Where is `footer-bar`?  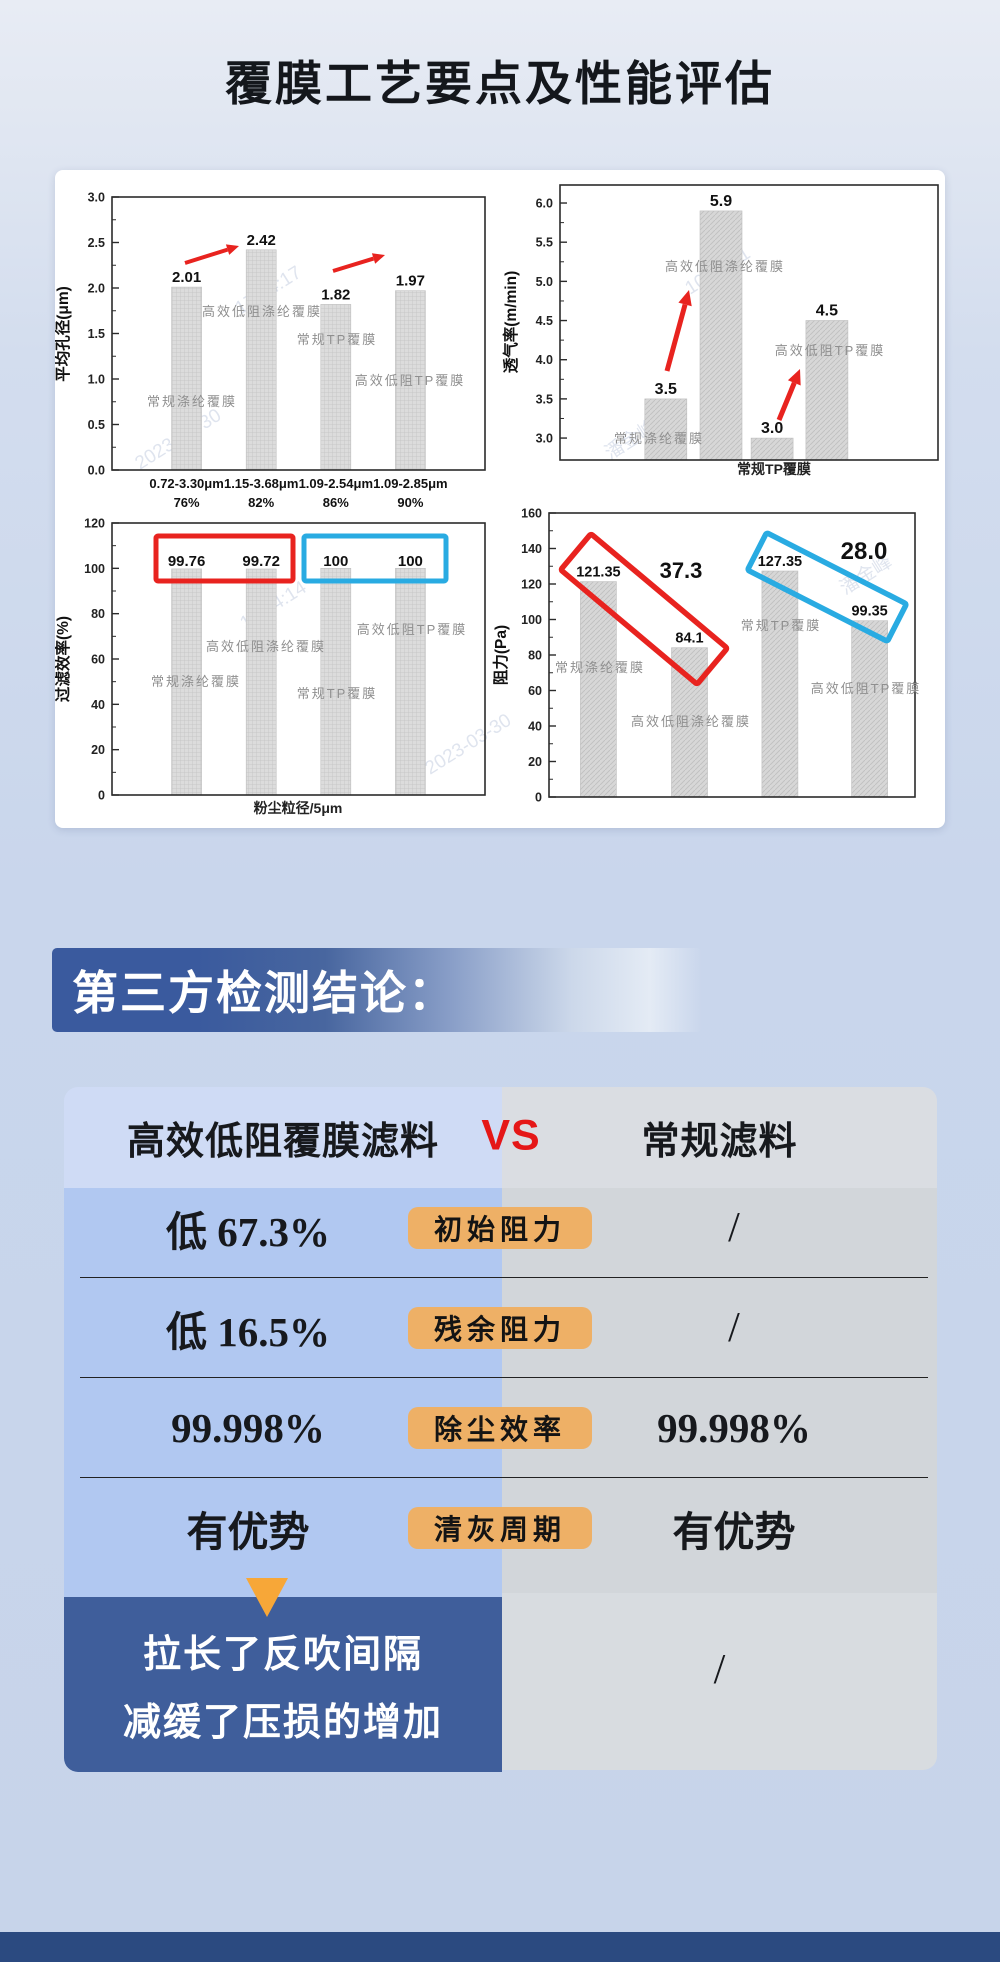 footer-bar is located at coordinates (500, 1947).